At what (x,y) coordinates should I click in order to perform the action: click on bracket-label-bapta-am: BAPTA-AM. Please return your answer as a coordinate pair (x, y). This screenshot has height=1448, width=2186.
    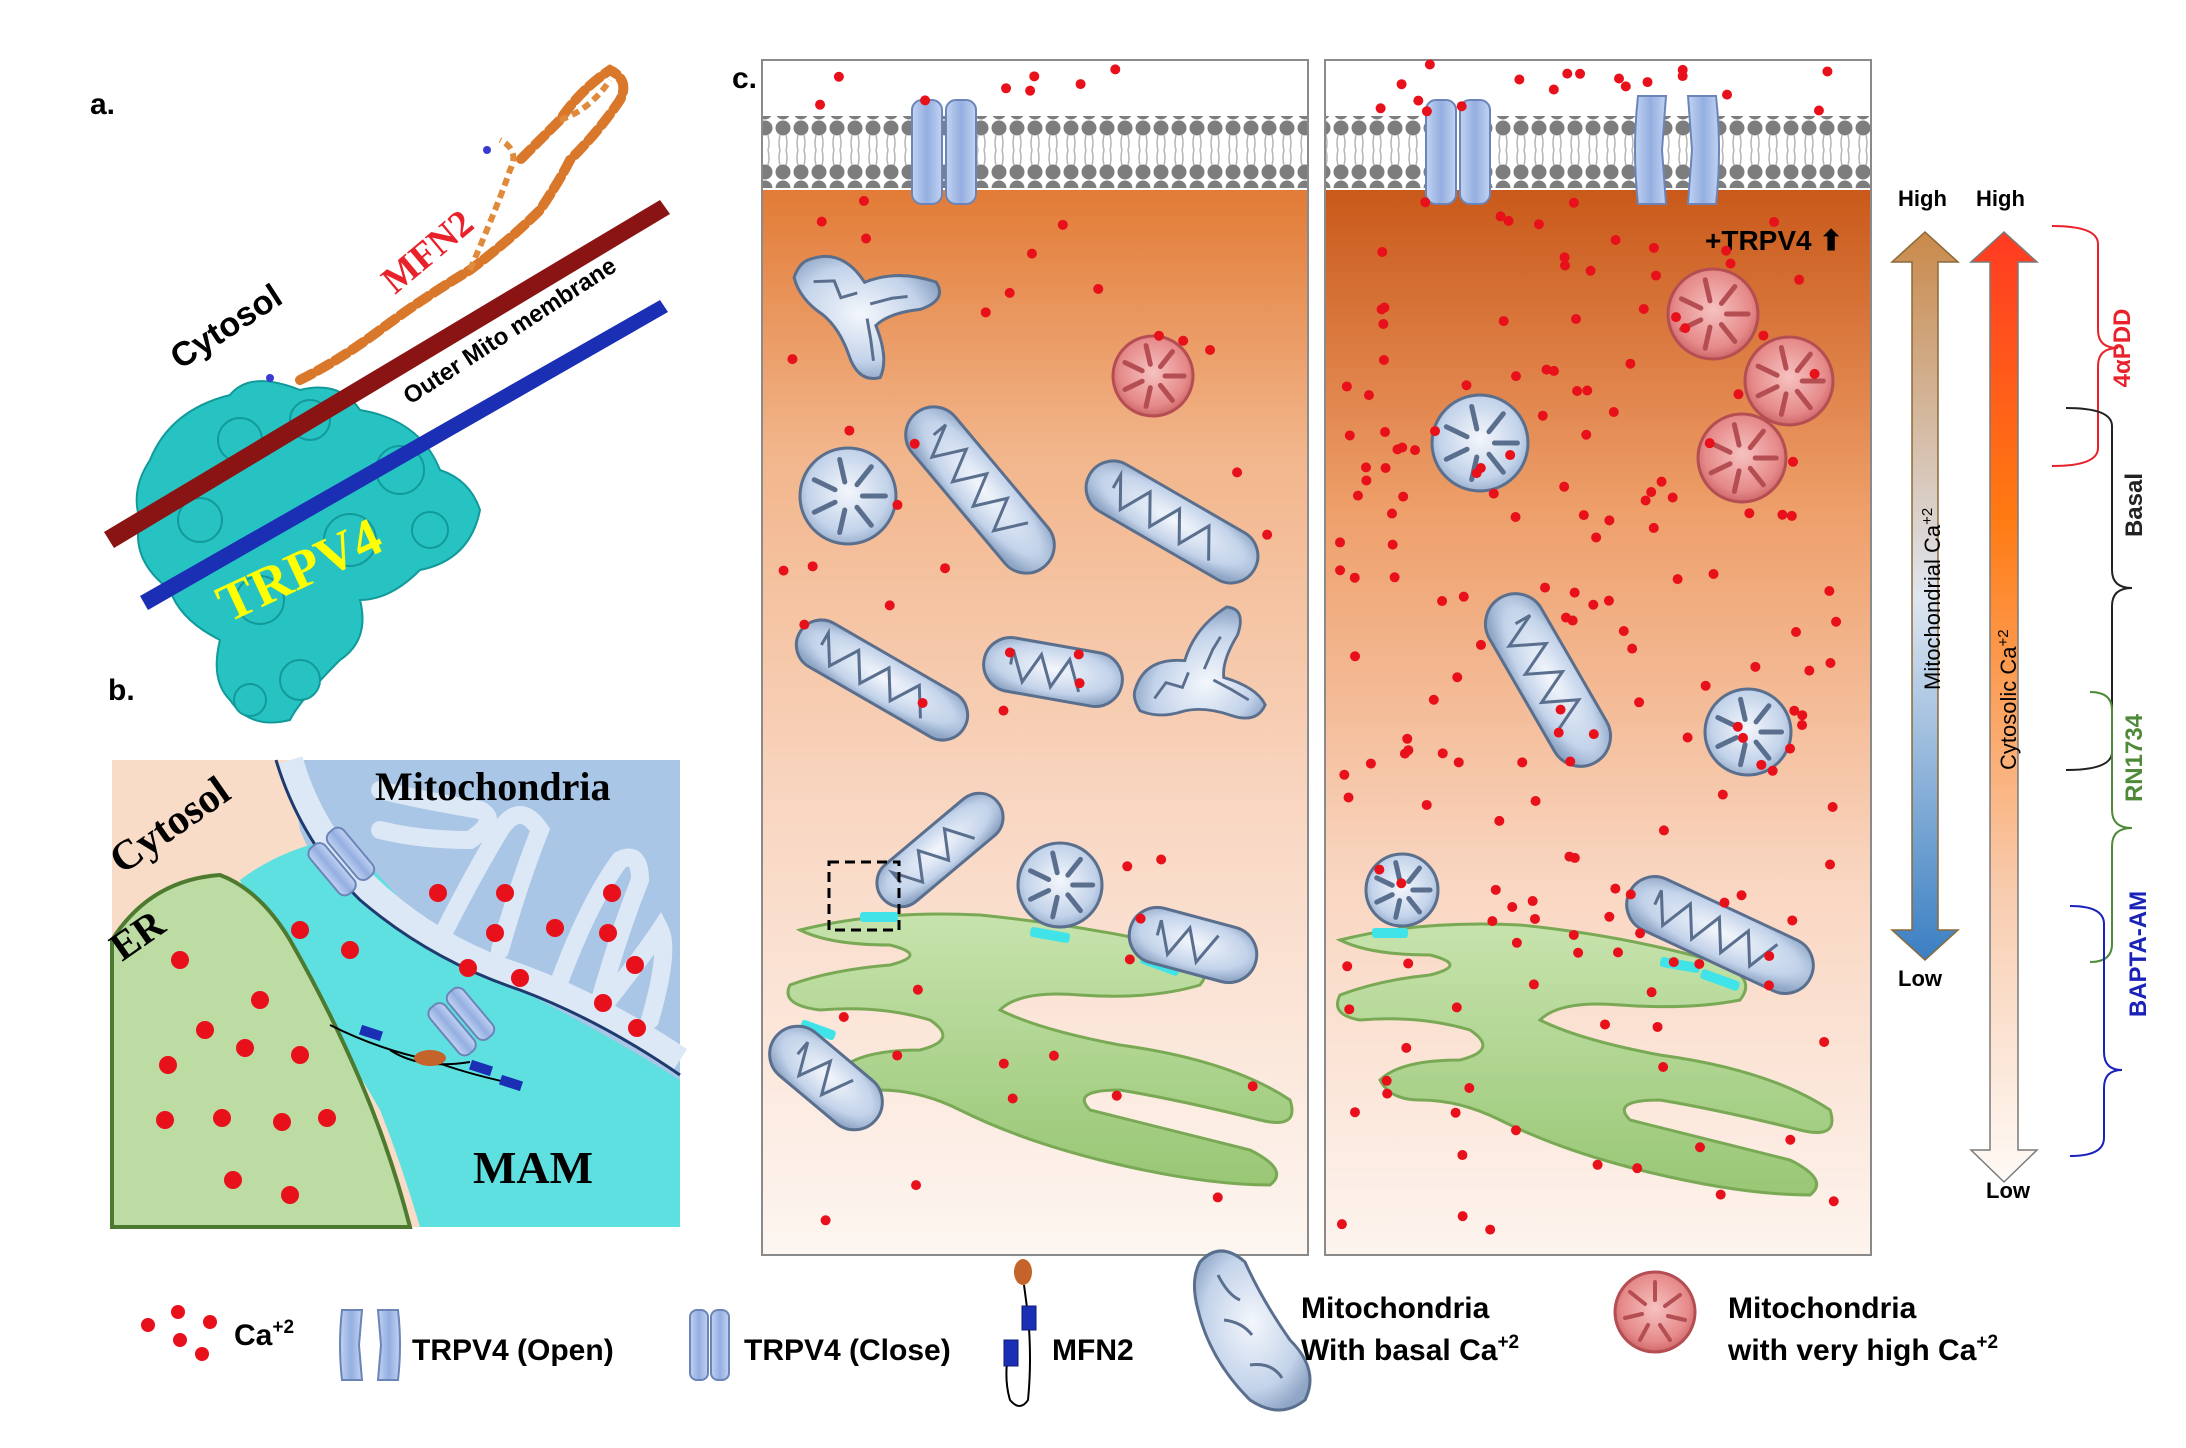
    Looking at the image, I should click on (2138, 954).